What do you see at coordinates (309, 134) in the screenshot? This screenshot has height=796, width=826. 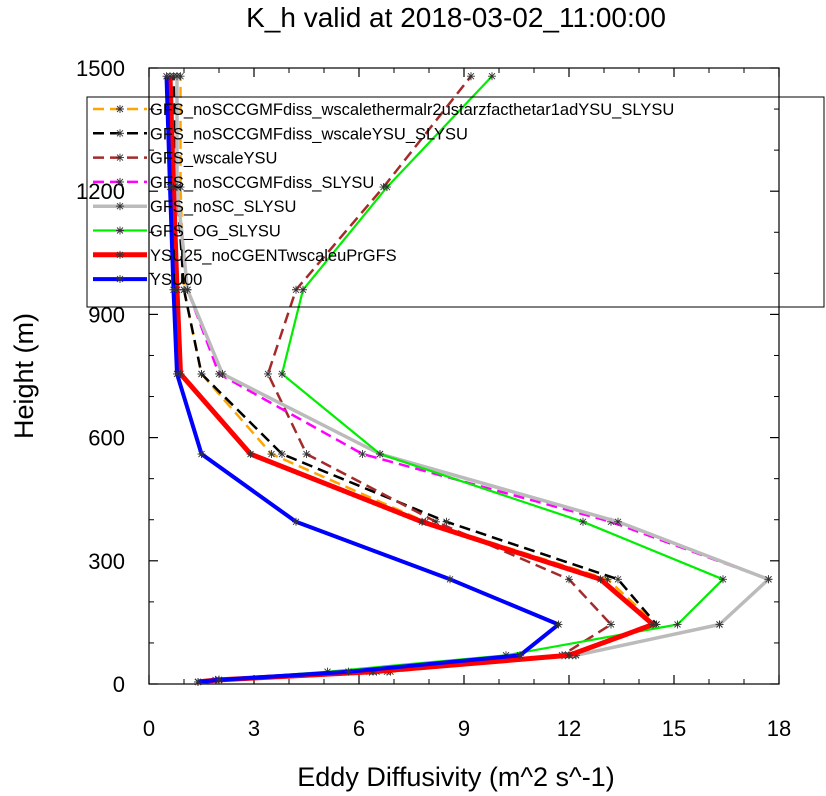 I see `legend-label: GFS_noSCCGMFdiss_wscaleYSU_SLYSU` at bounding box center [309, 134].